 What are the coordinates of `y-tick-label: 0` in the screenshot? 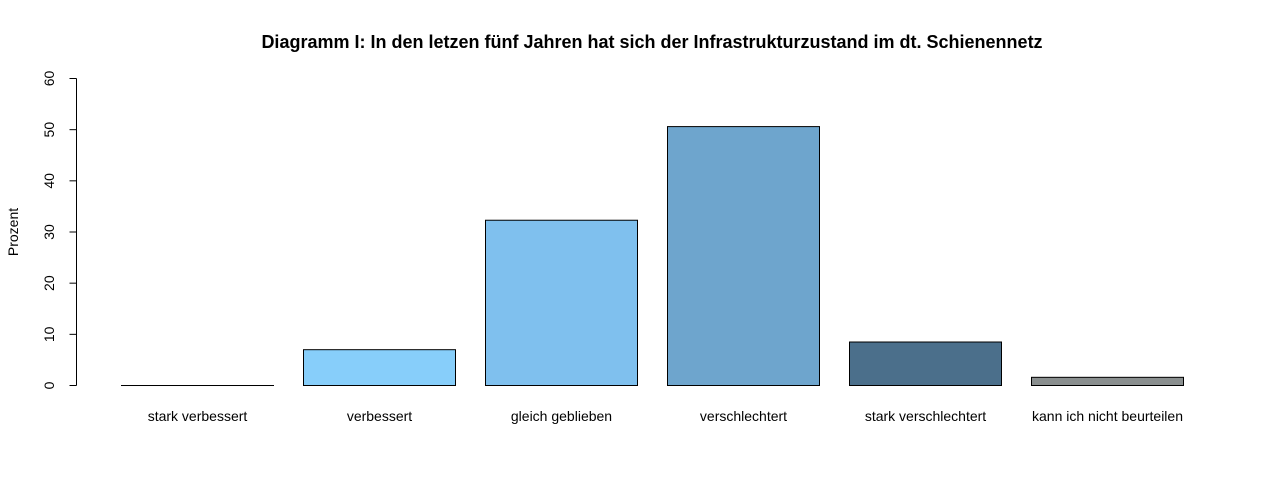 It's located at (49, 385).